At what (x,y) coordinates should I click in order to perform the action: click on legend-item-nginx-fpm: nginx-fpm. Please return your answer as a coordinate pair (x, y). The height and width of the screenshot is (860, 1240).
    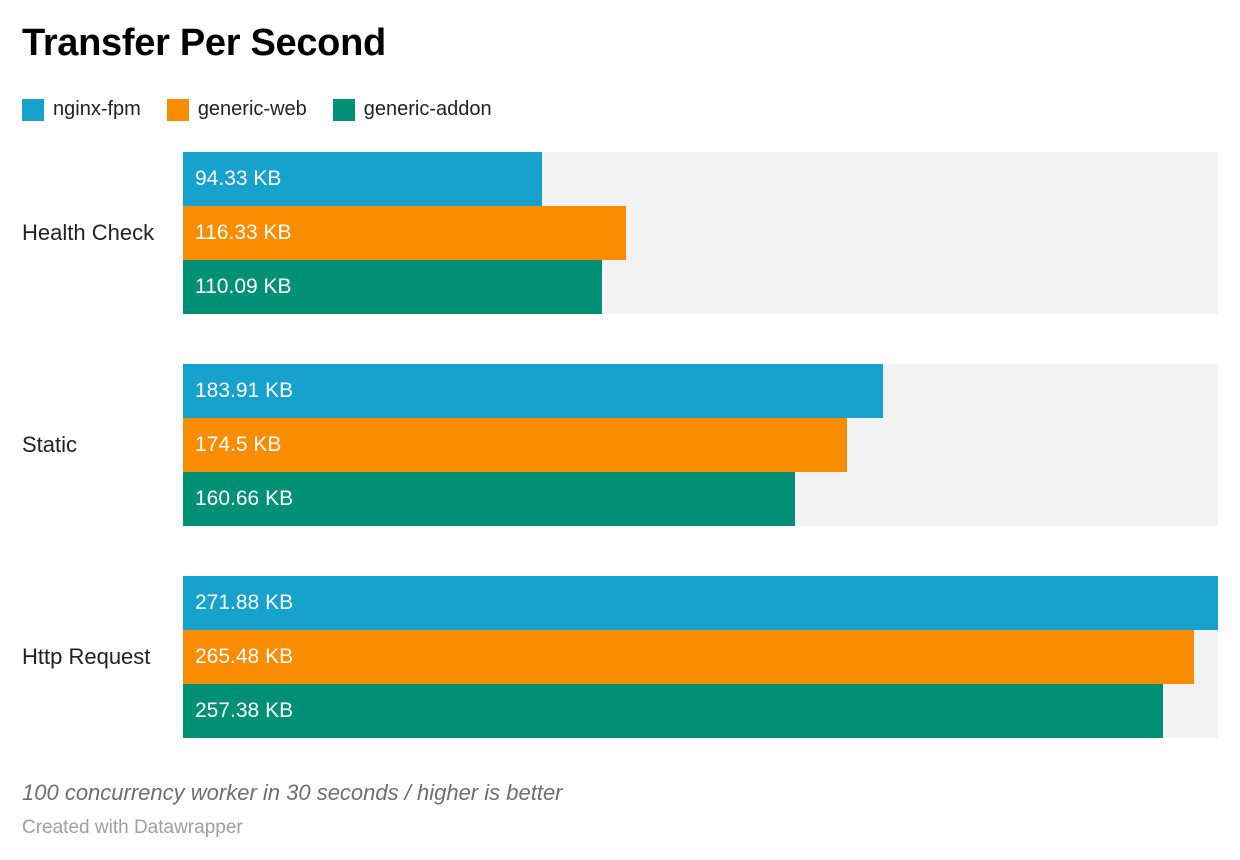
    Looking at the image, I should click on (81, 109).